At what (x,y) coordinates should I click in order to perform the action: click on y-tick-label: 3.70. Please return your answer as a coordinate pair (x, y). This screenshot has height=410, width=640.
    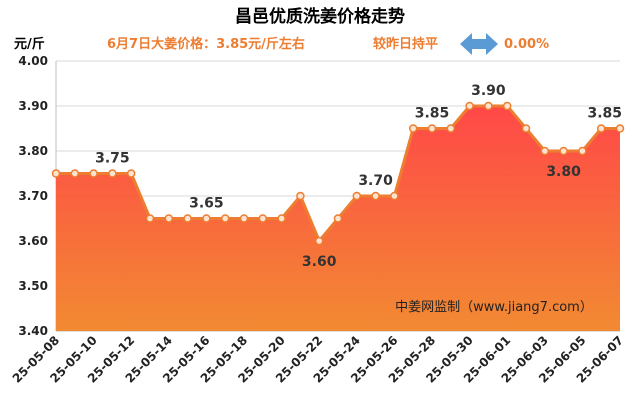
    Looking at the image, I should click on (33, 196).